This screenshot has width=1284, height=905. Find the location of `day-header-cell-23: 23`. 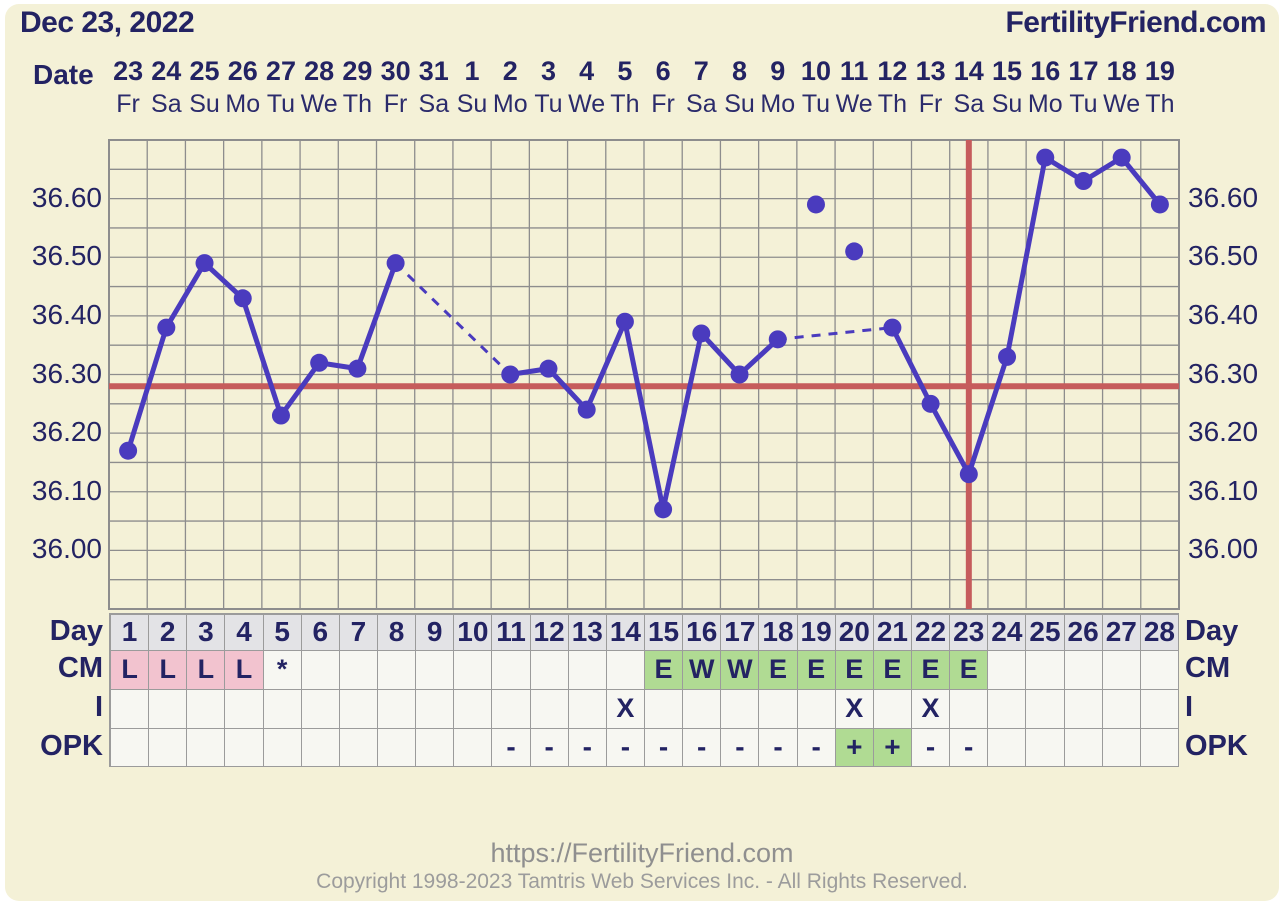

day-header-cell-23: 23 is located at coordinates (969, 633).